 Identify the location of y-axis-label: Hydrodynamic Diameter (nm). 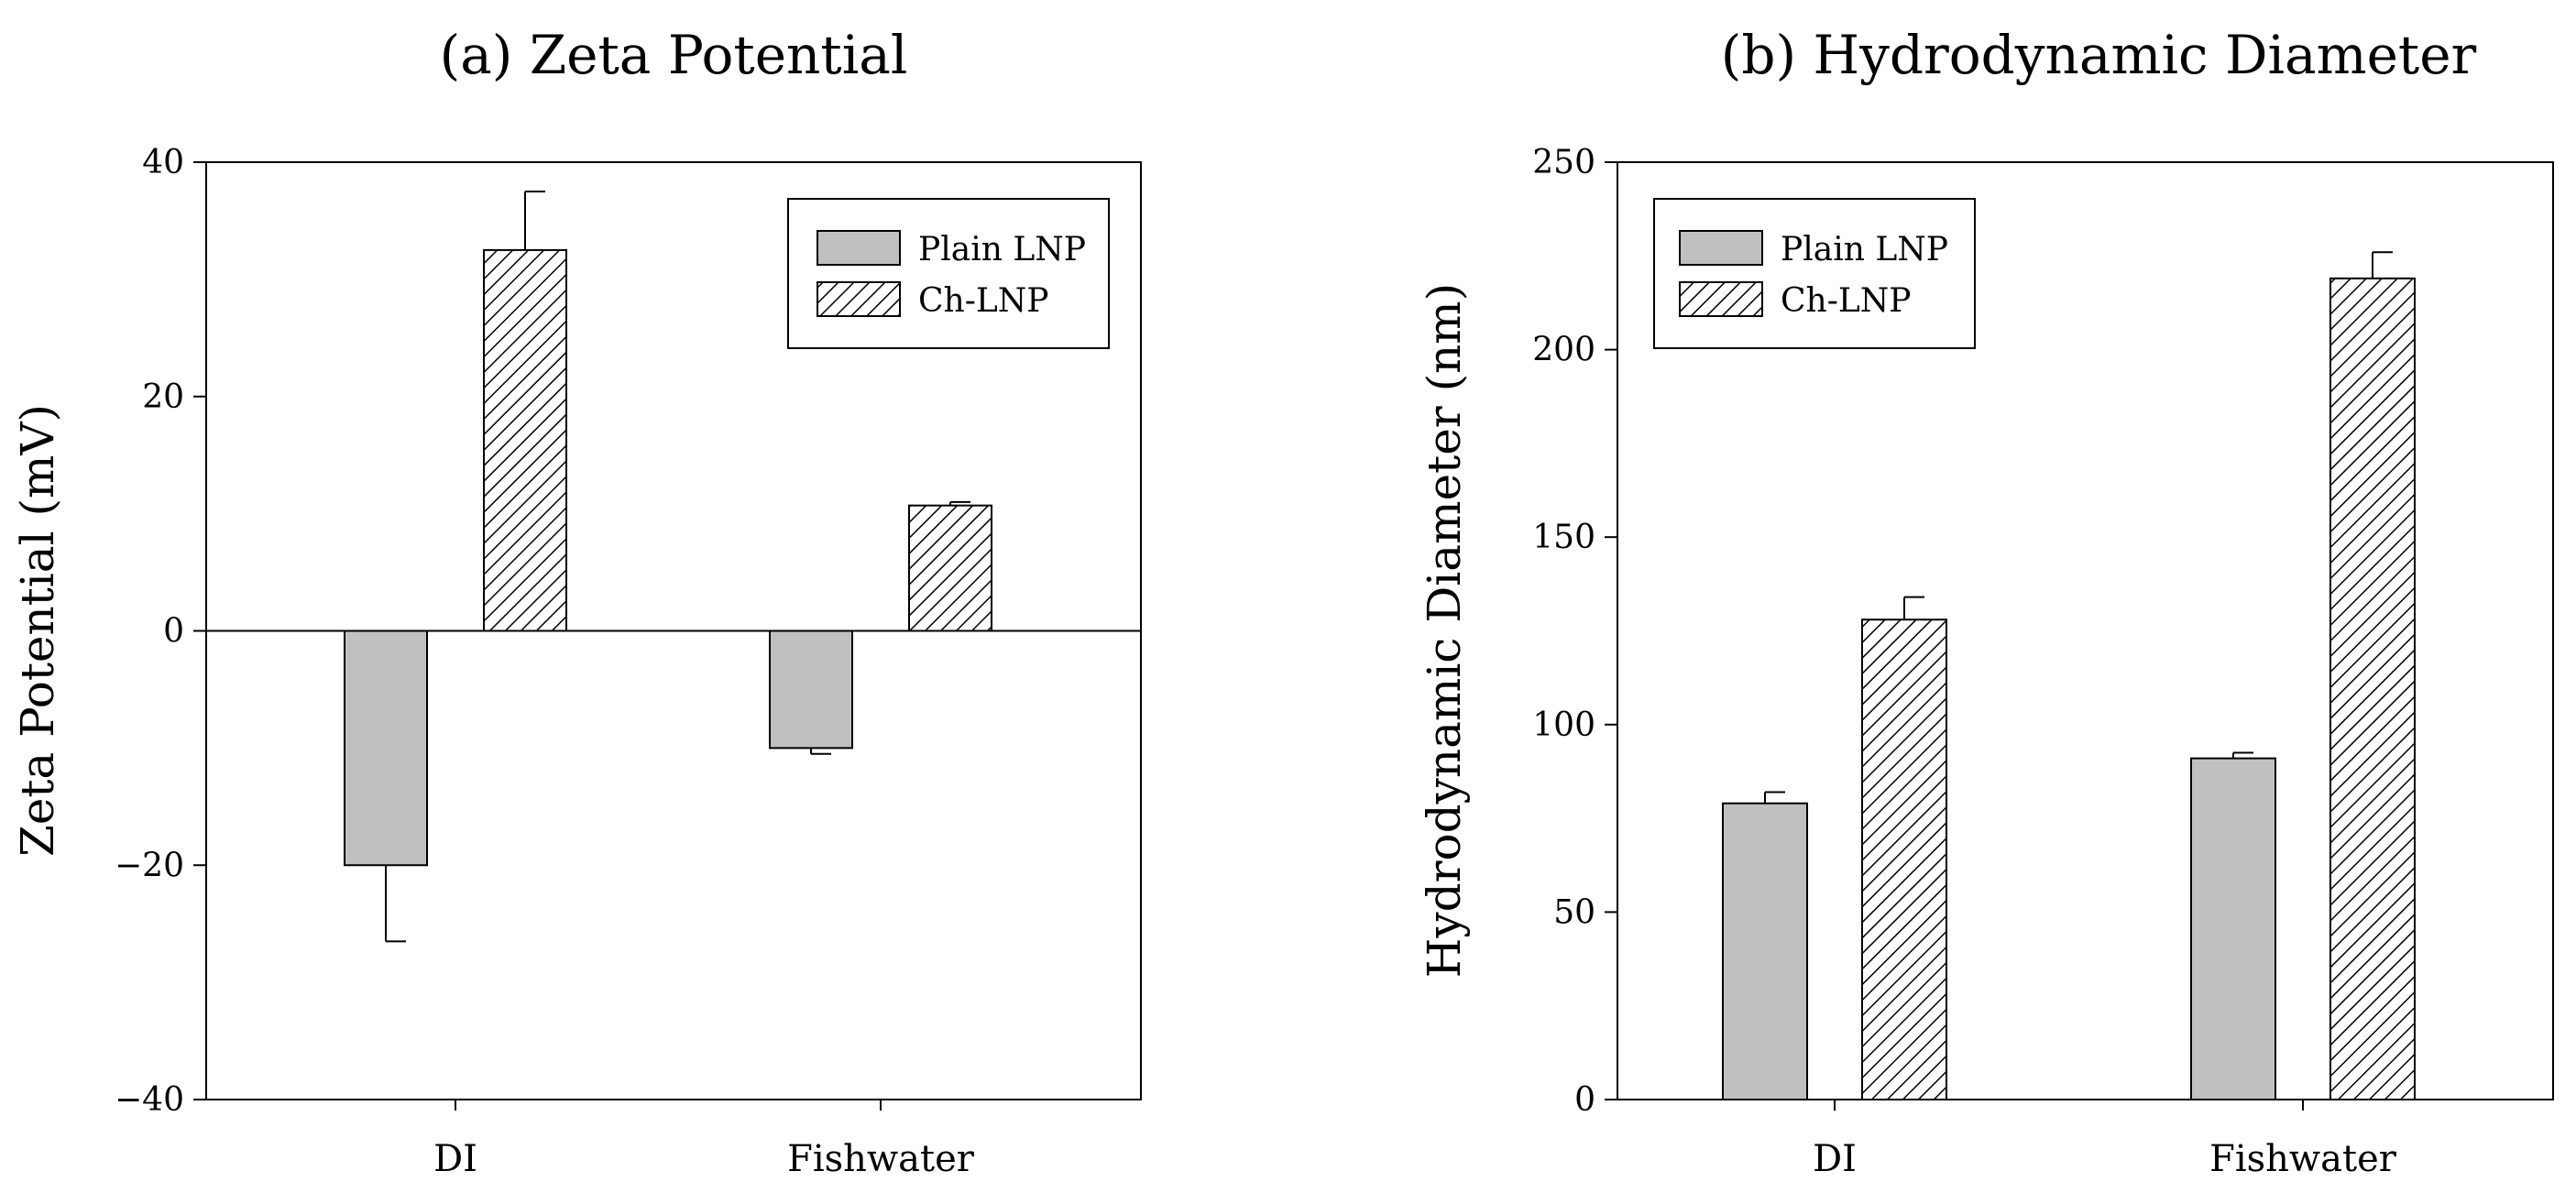
(1444, 630).